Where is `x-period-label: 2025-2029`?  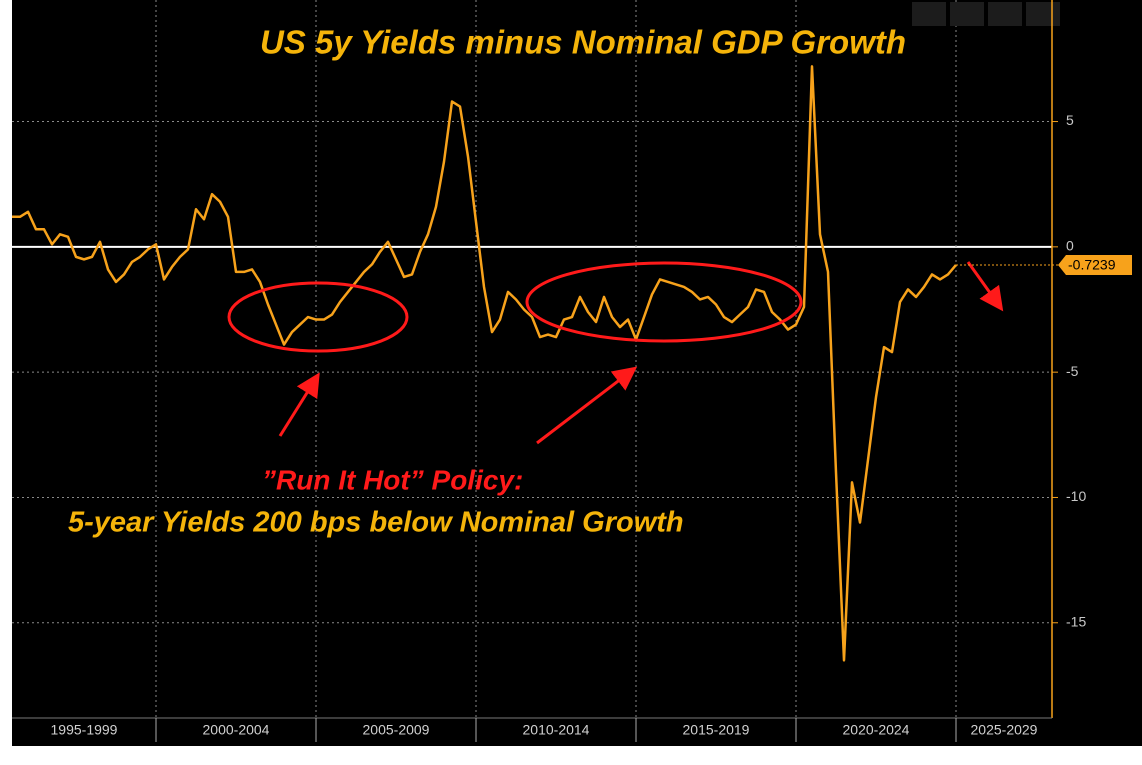
x-period-label: 2025-2029 is located at coordinates (1004, 730).